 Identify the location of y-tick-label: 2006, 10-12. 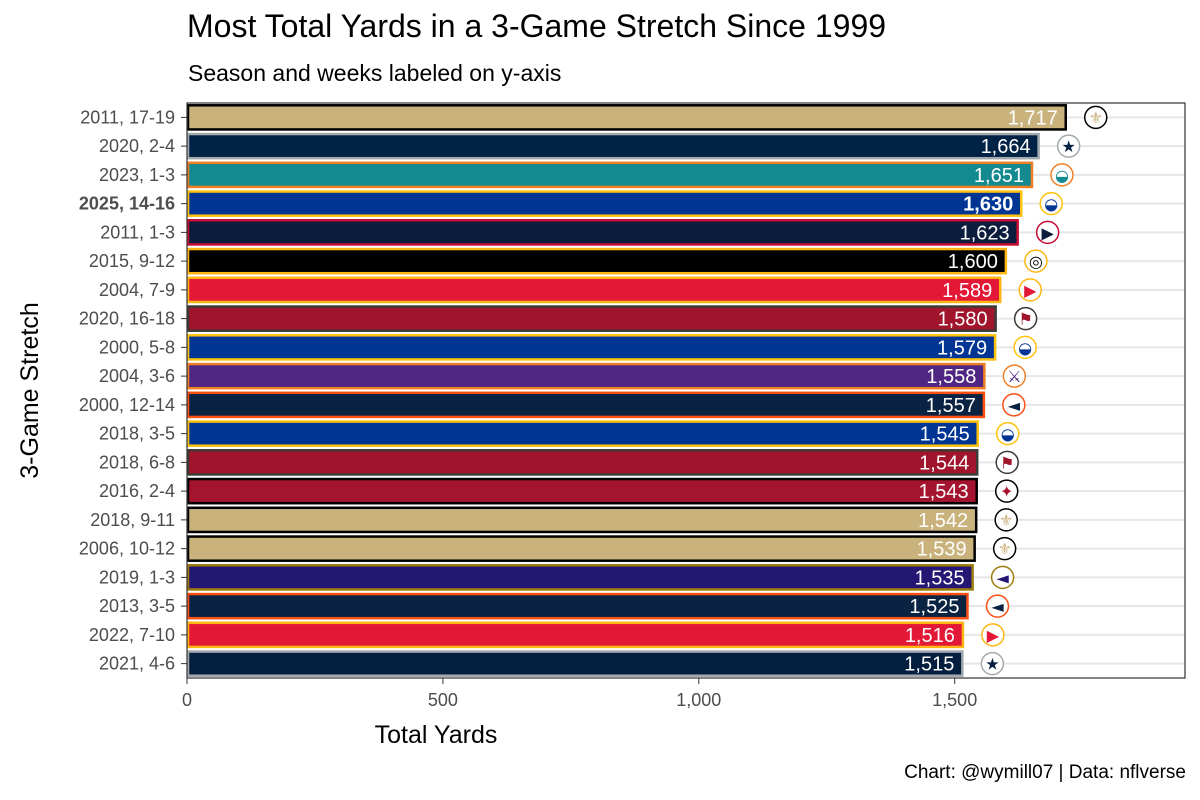
(127, 549).